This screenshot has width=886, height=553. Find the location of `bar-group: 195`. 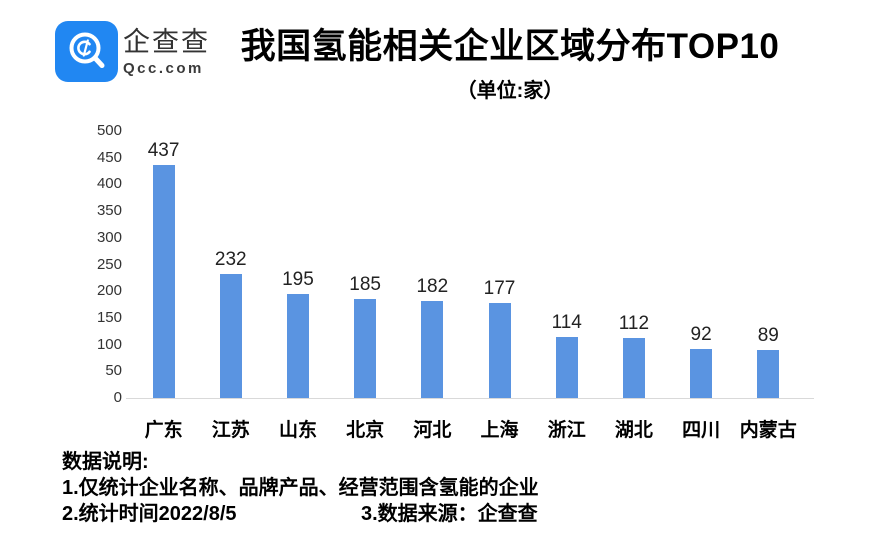

bar-group: 195 is located at coordinates (297, 264).